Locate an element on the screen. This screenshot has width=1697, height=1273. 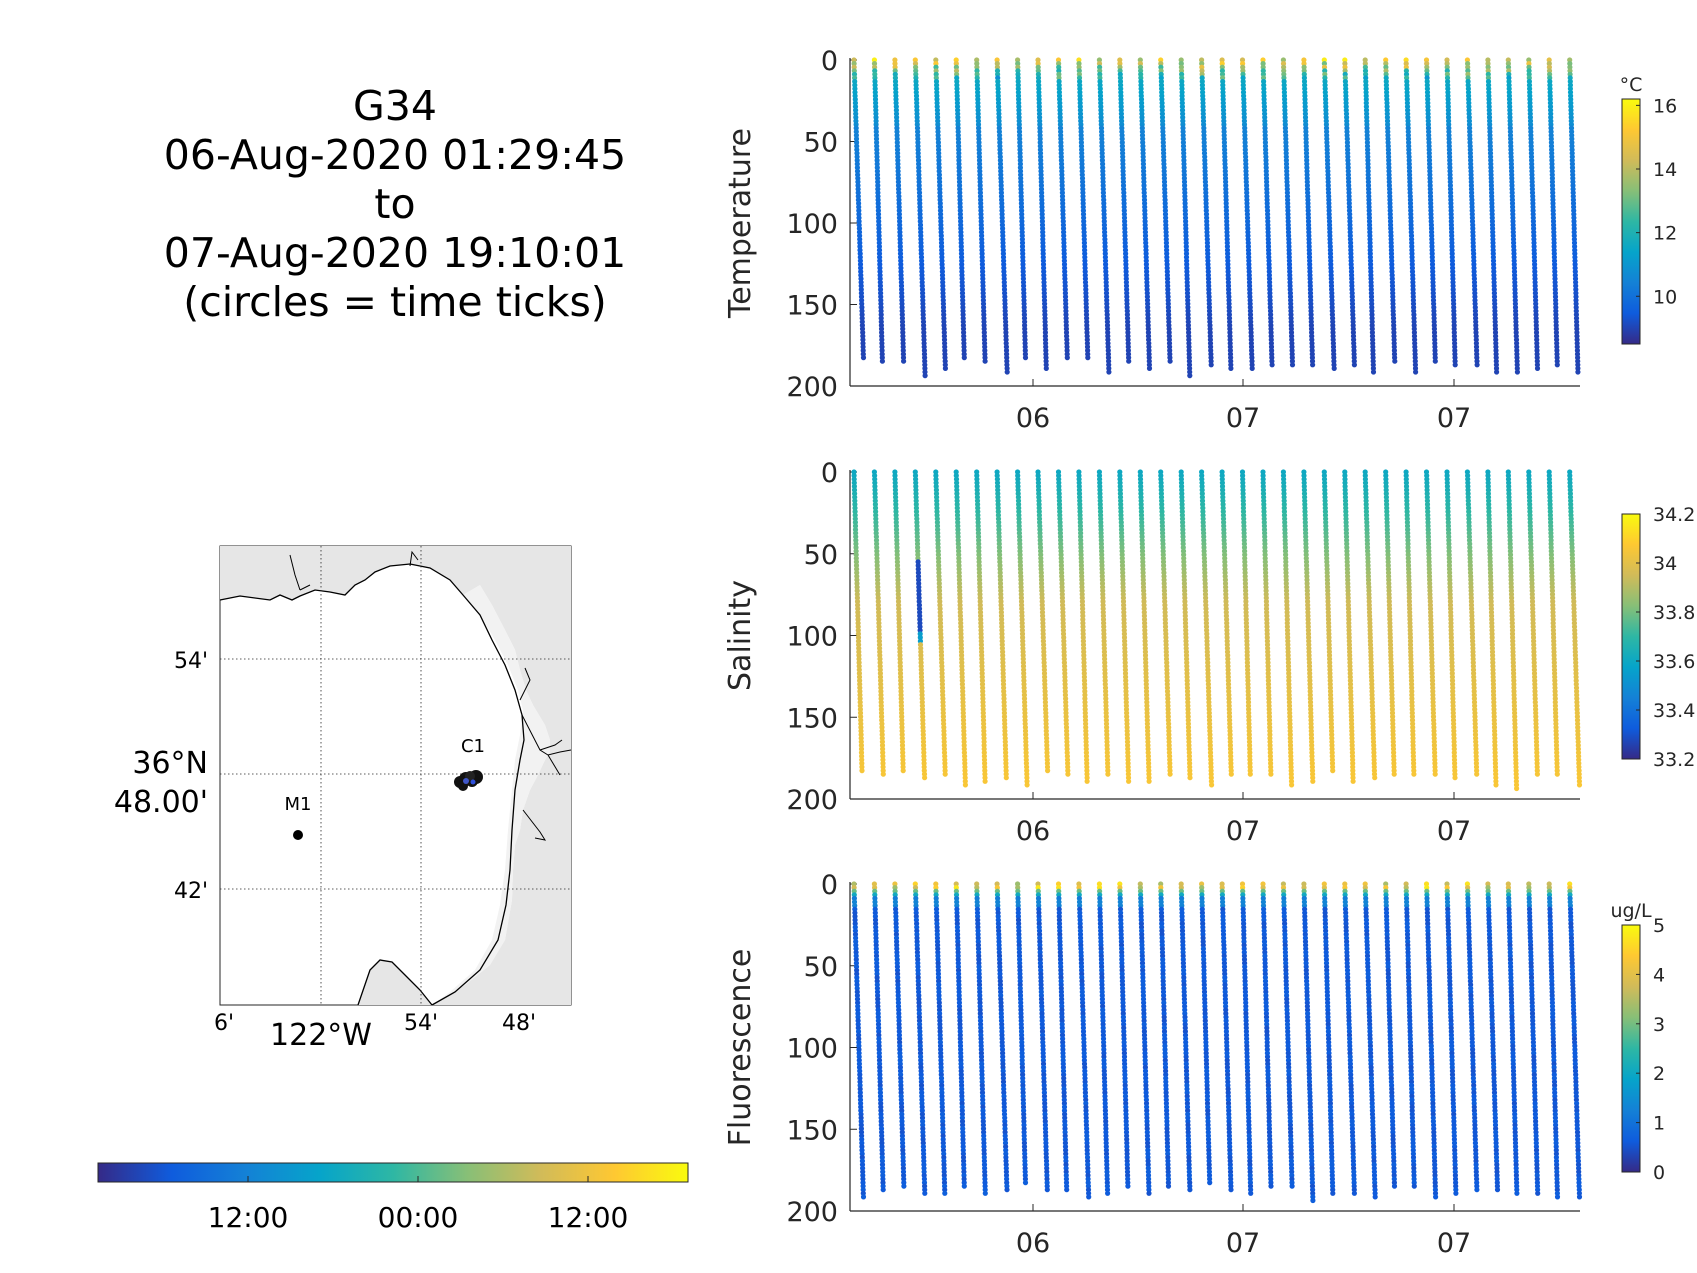
colorbar-unit: ug/L is located at coordinates (1631, 911).